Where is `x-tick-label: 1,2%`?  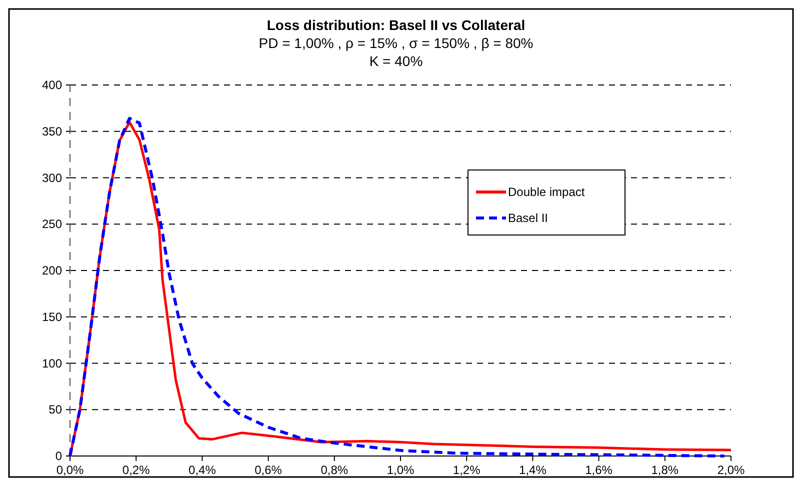
x-tick-label: 1,2% is located at coordinates (466, 470).